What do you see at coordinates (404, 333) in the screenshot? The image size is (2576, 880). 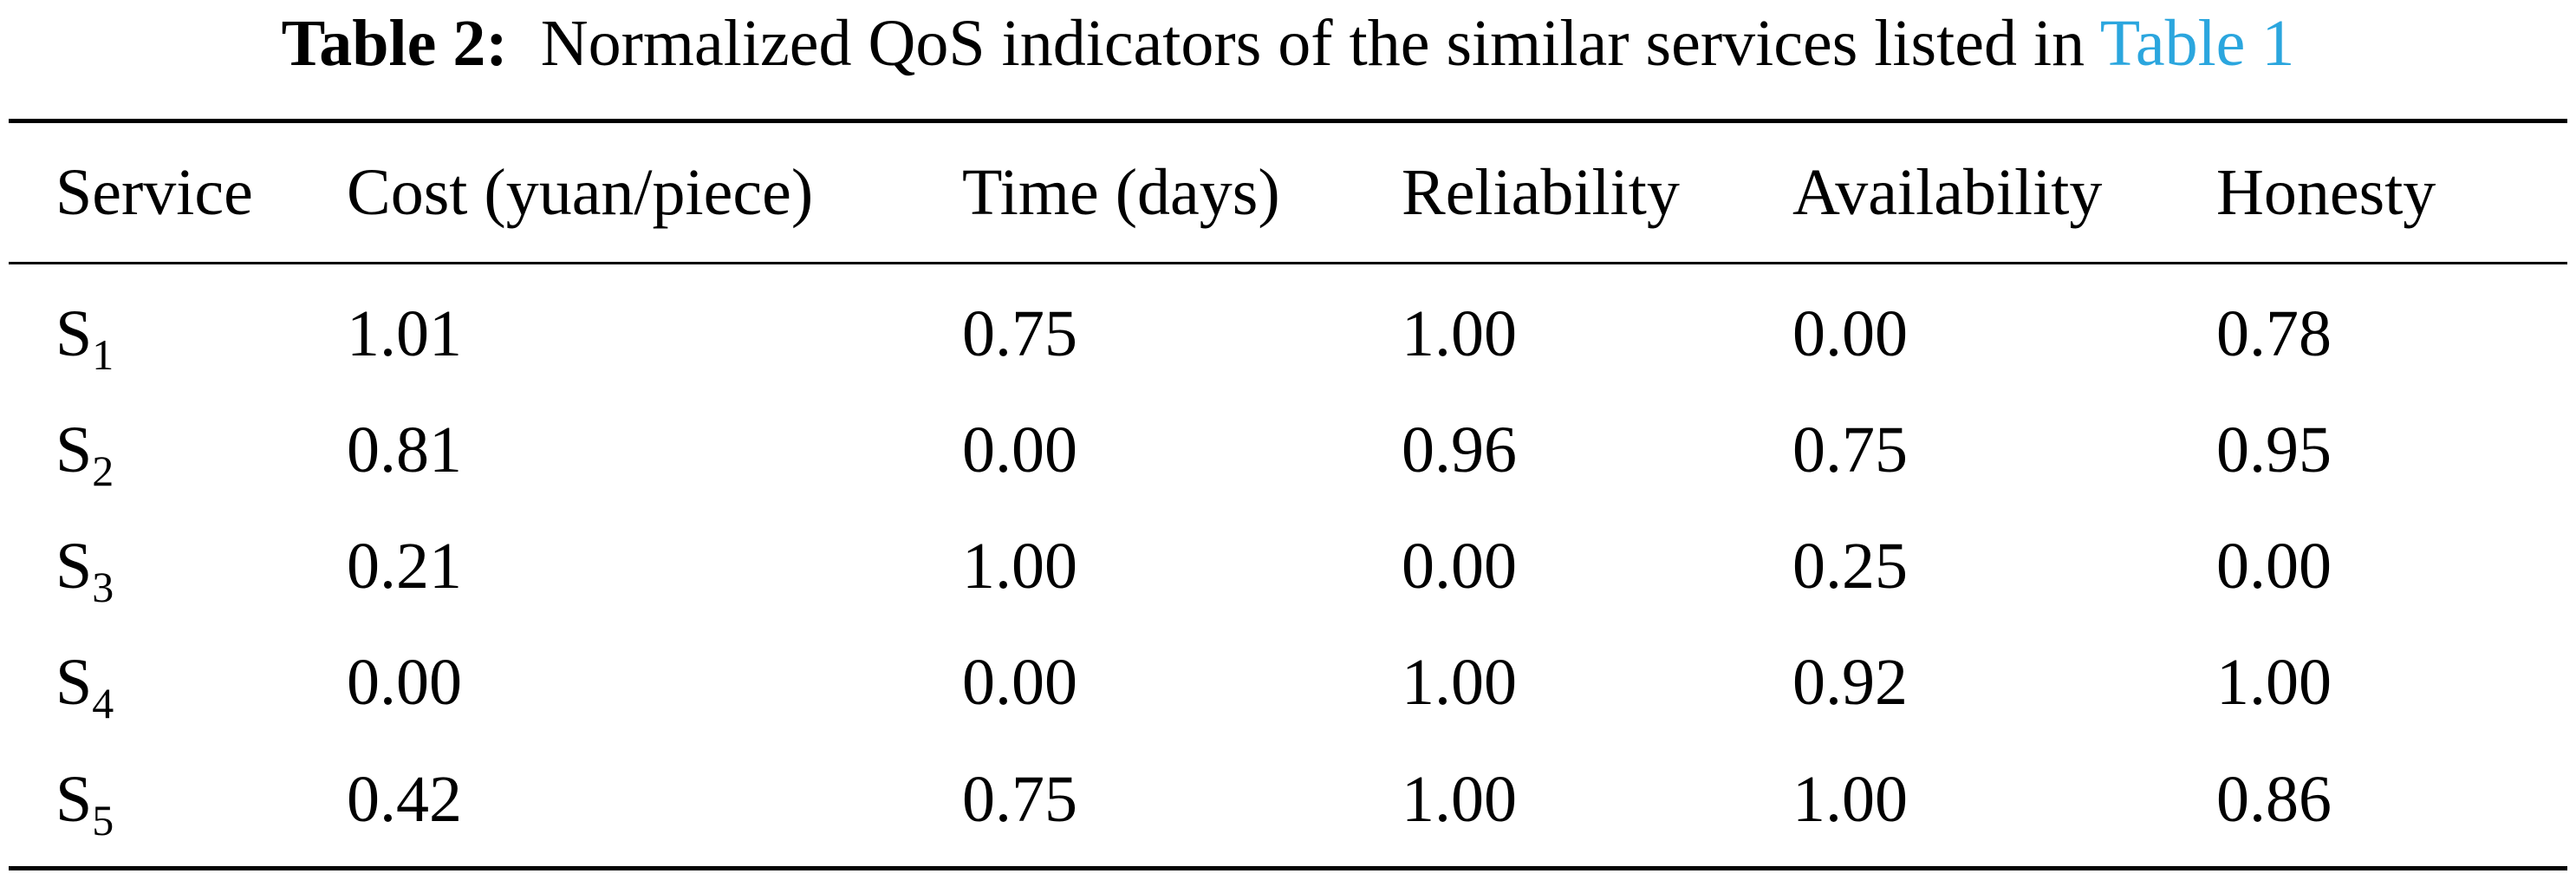 I see `cost-cell: 1.01` at bounding box center [404, 333].